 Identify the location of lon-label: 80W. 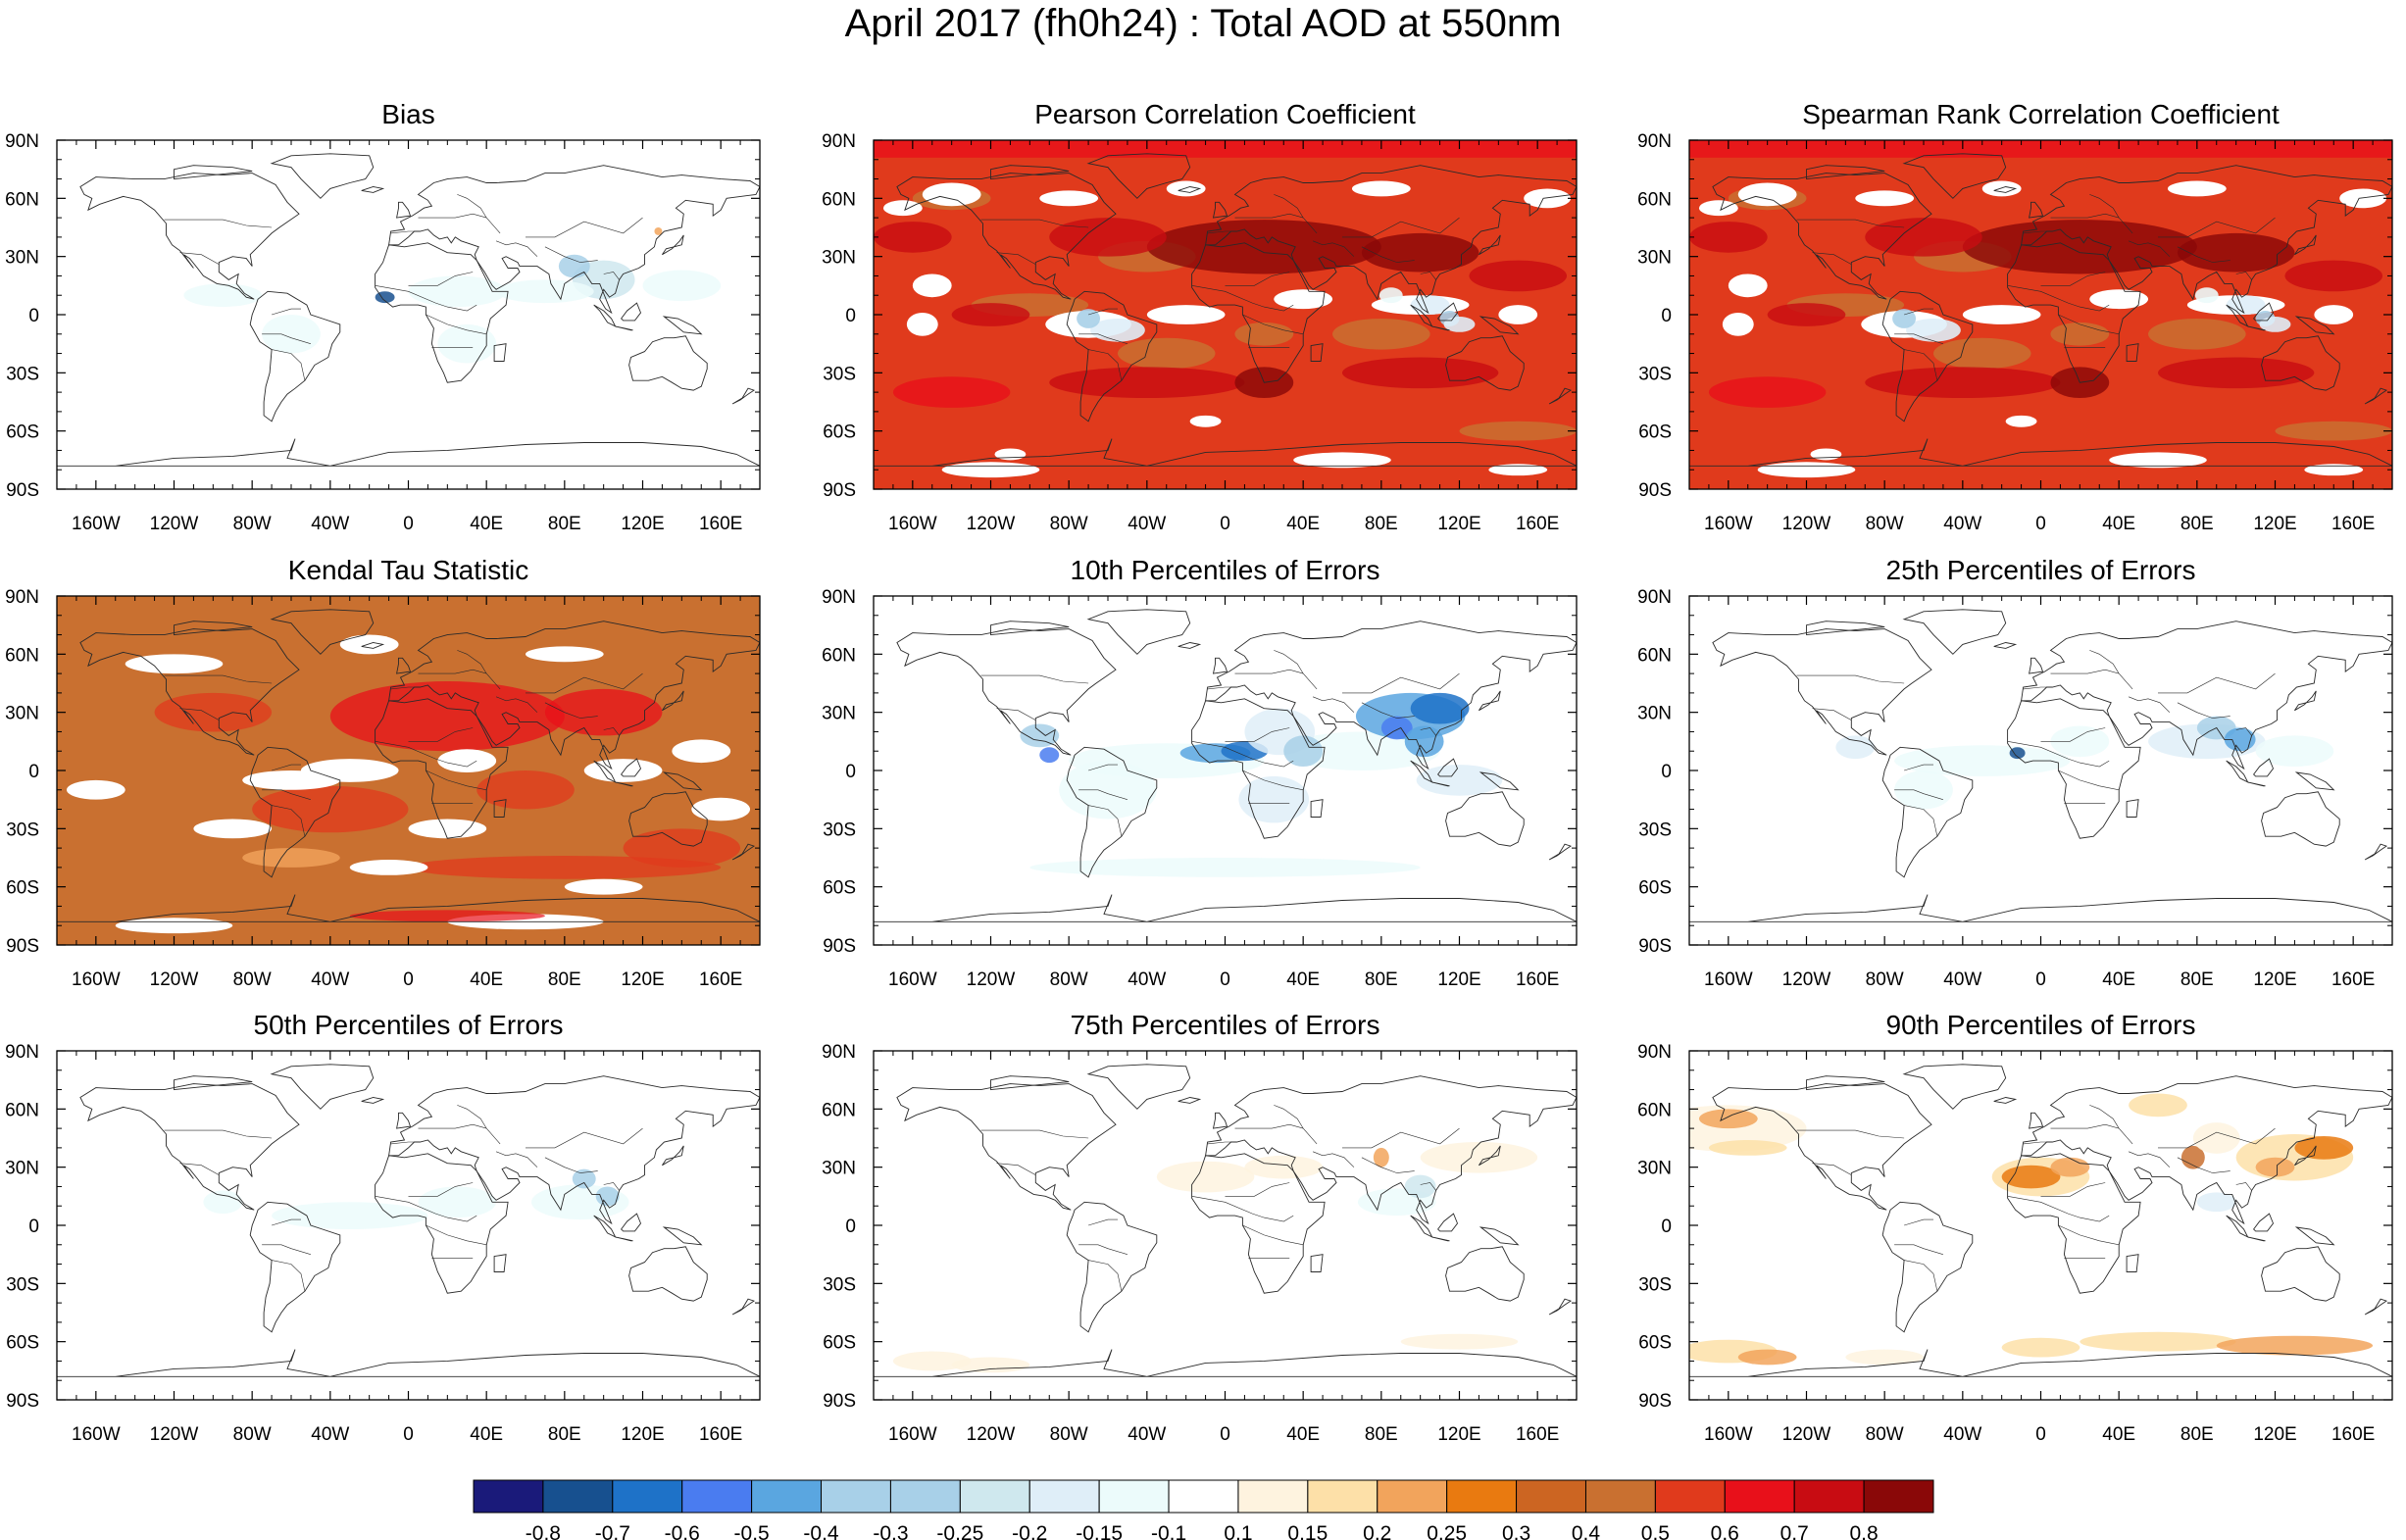
(1885, 524).